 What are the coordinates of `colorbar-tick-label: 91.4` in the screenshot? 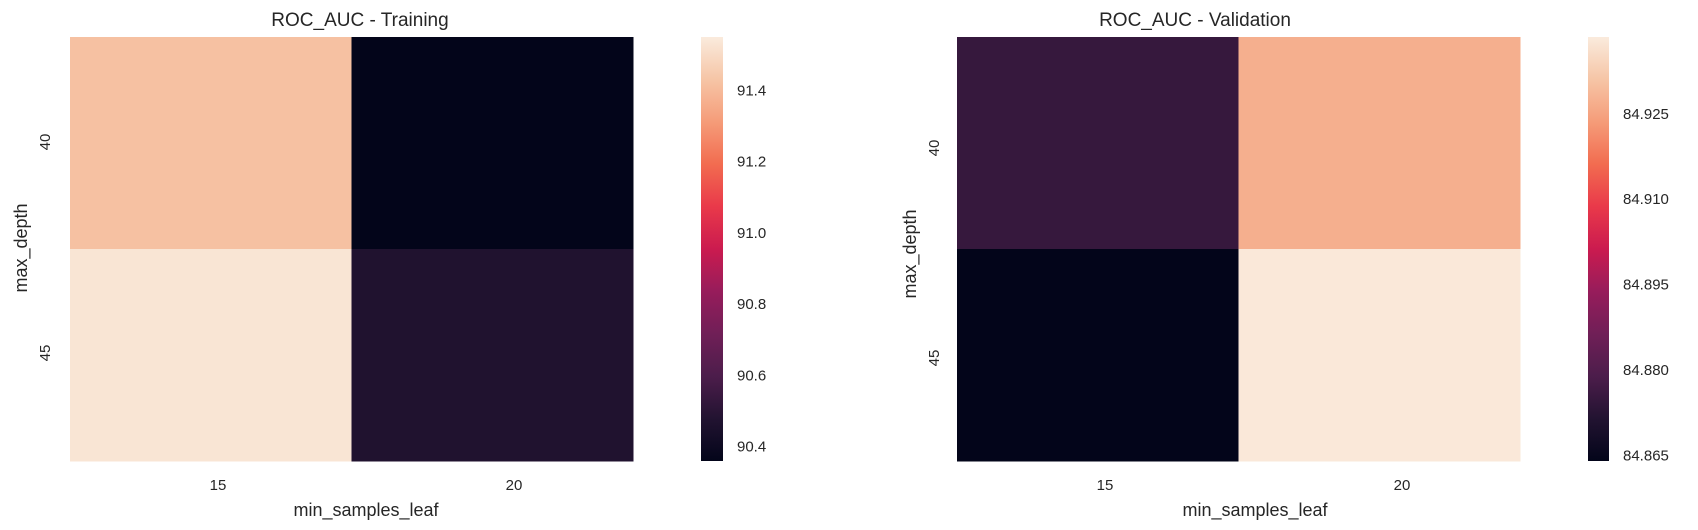 It's located at (751, 90).